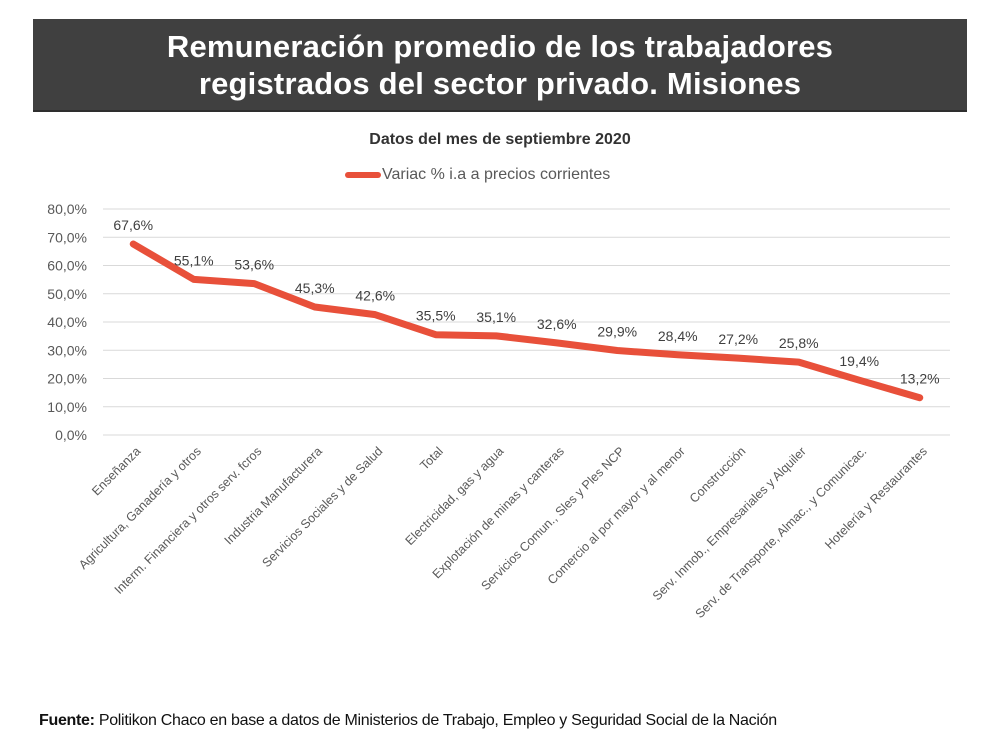 Image resolution: width=1000 pixels, height=750 pixels. I want to click on data-label: 32,6%, so click(557, 324).